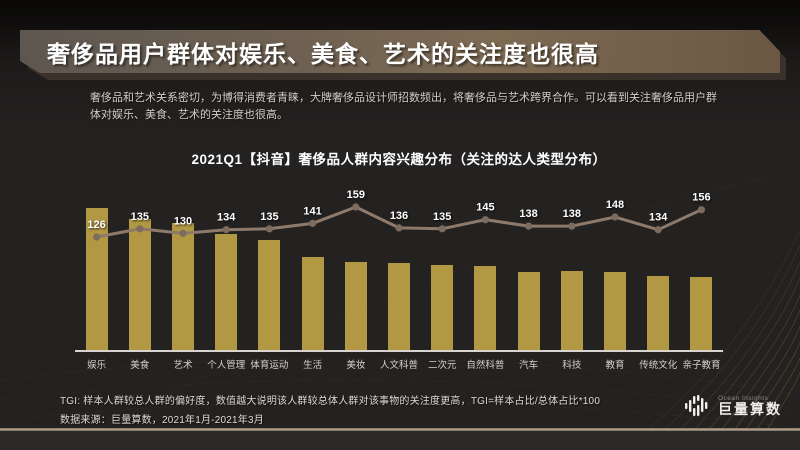 The width and height of the screenshot is (800, 450). Describe the element at coordinates (183, 286) in the screenshot. I see `bar-艺术` at that location.